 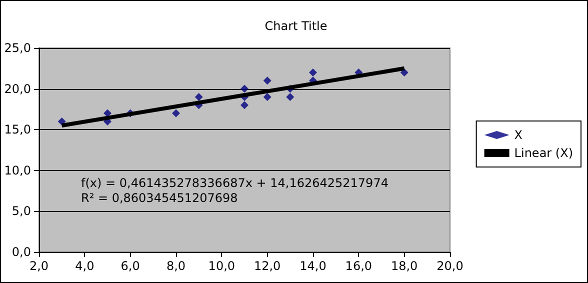 What do you see at coordinates (130, 266) in the screenshot?
I see `x-tick-label: 6,0` at bounding box center [130, 266].